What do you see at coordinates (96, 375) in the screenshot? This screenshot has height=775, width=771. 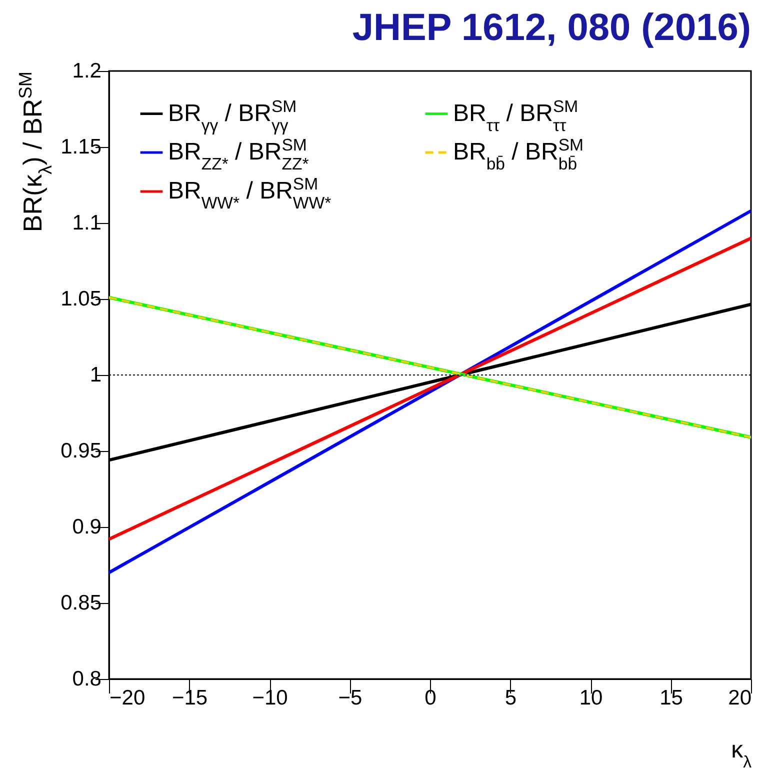 I see `y-tick-label: 1` at bounding box center [96, 375].